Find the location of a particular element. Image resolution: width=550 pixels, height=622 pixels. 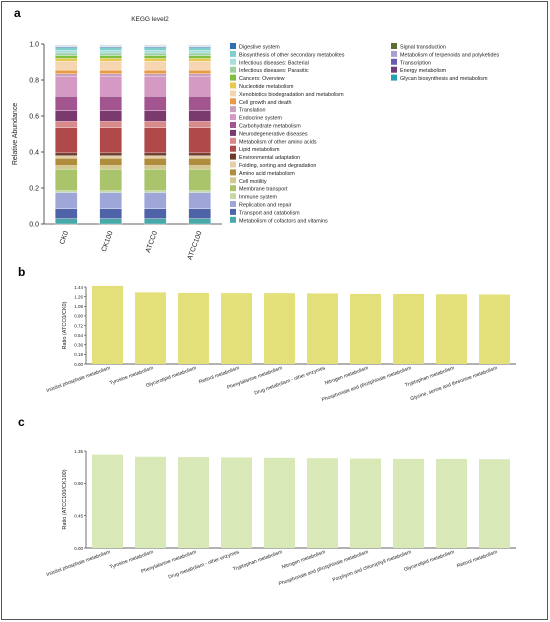

chart-a-ylabel: Relative Abundance is located at coordinates (15, 134).